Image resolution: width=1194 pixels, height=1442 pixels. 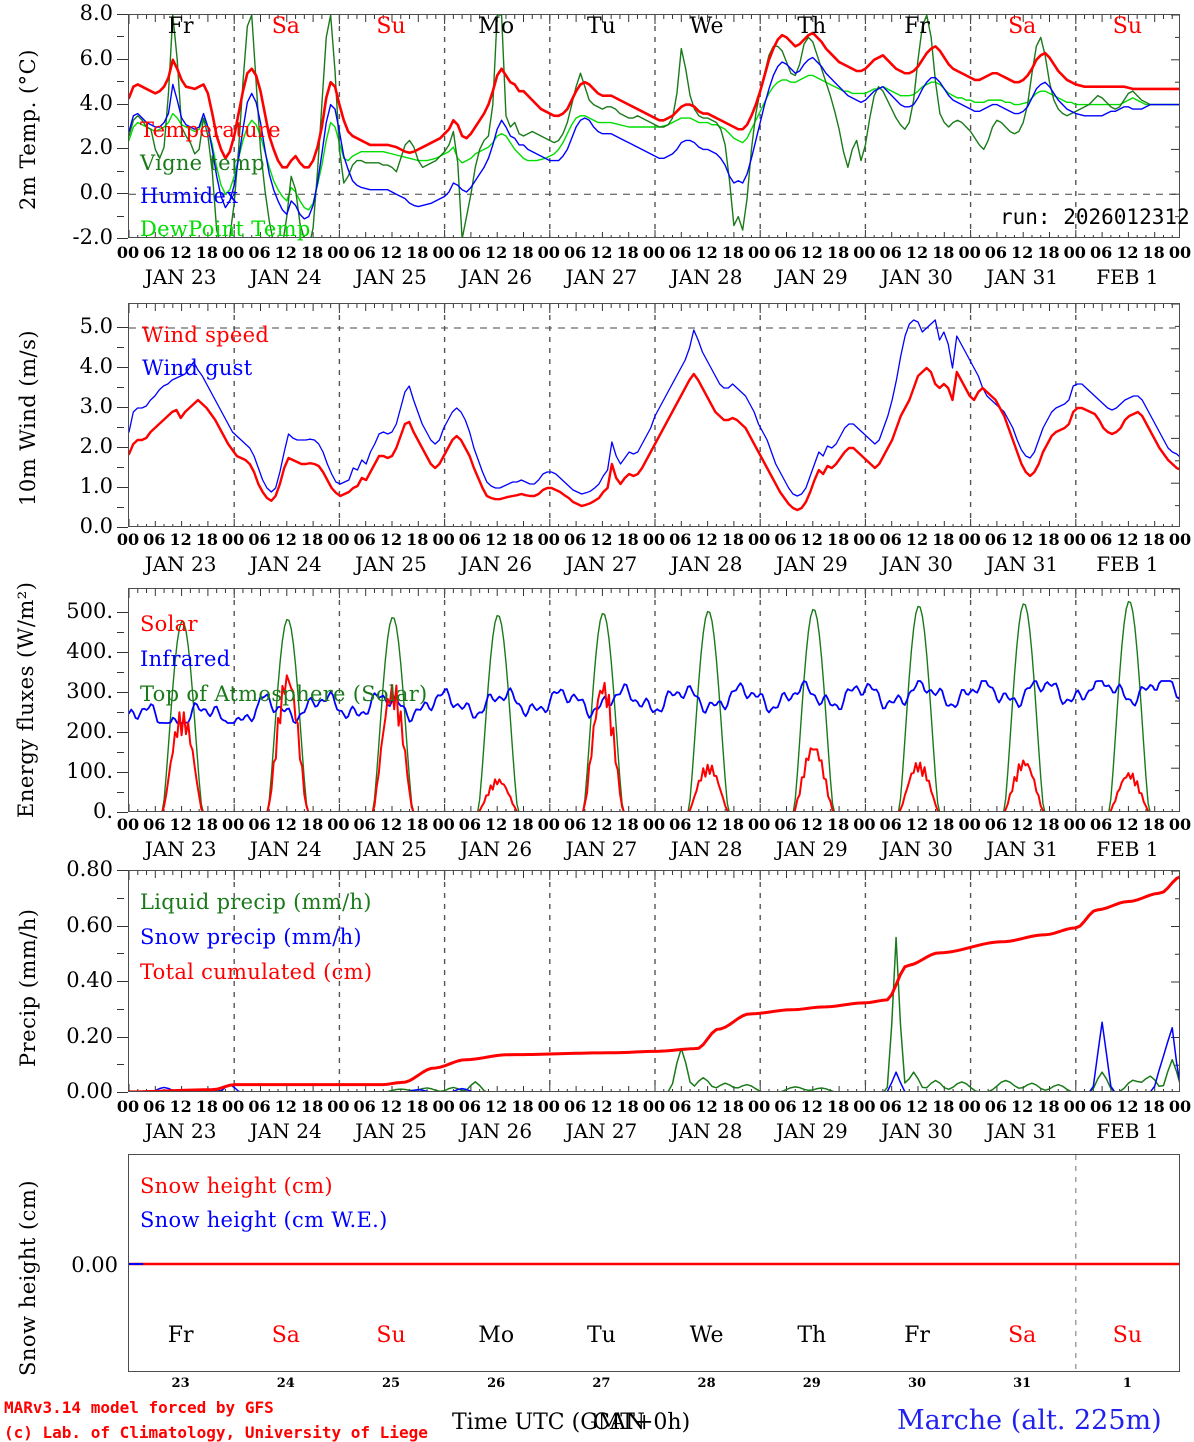 I want to click on weekday-2-su: Su, so click(x=391, y=26).